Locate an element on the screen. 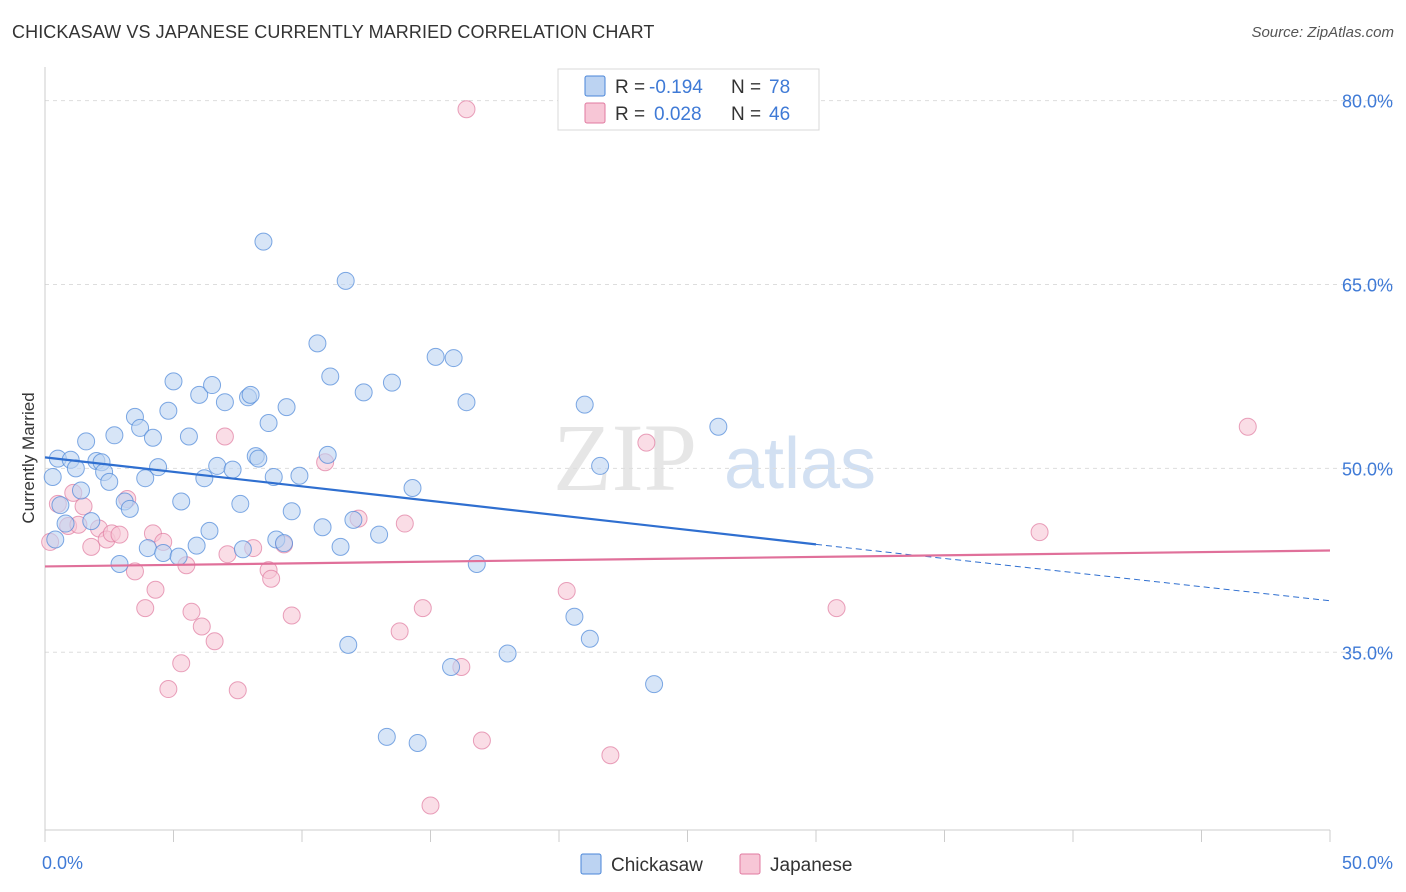 The width and height of the screenshot is (1406, 892). legend-n-value-japanese: 46 is located at coordinates (779, 114).